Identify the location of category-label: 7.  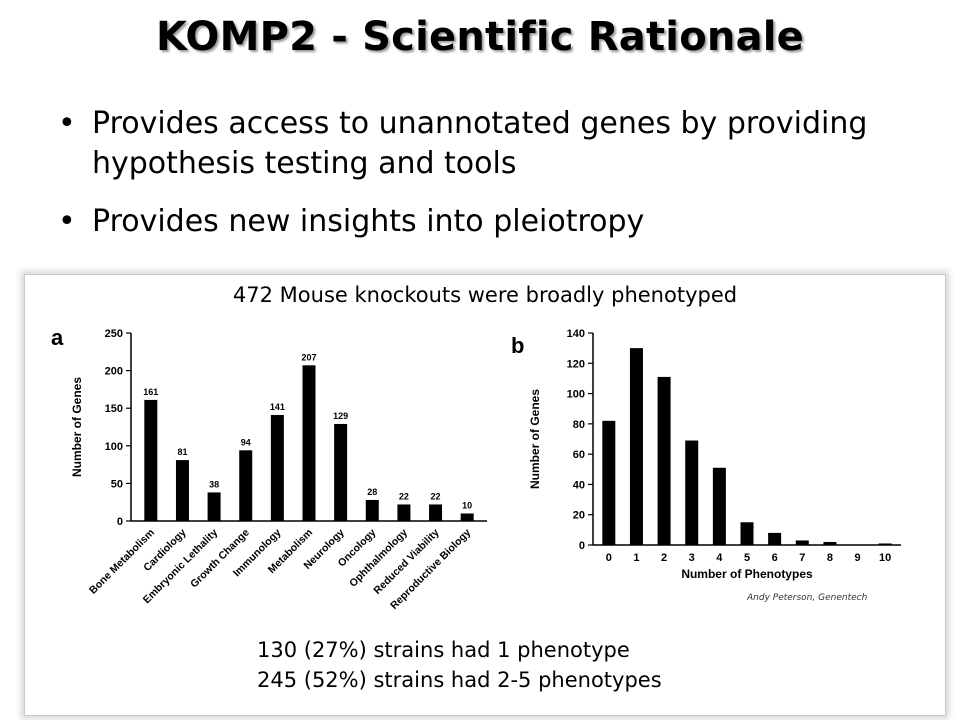
(802, 558).